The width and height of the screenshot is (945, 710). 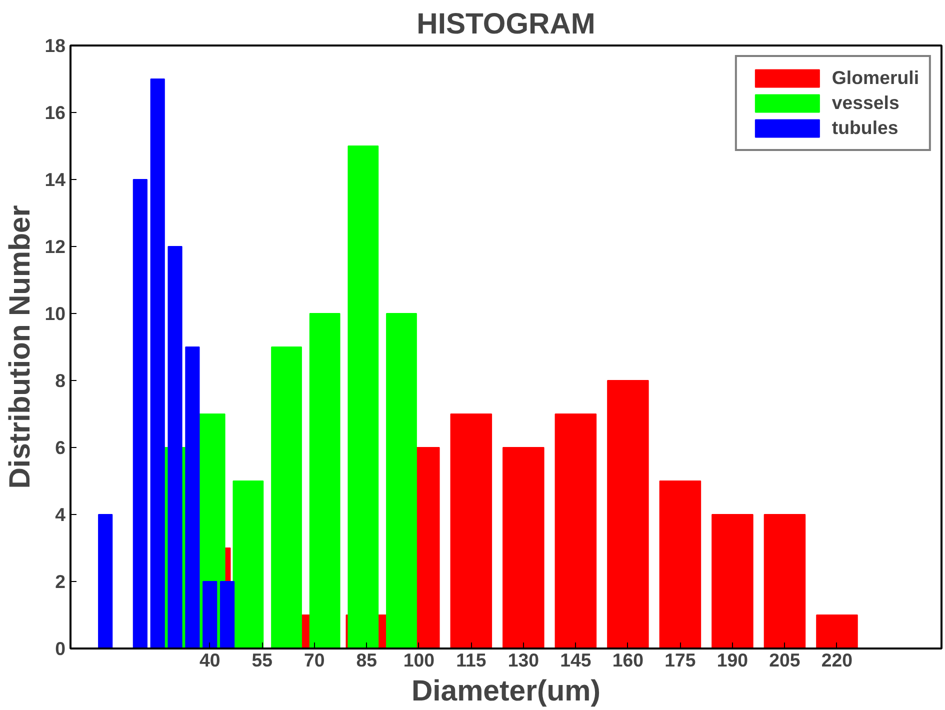 I want to click on y-axis-title: Distribution Number, so click(x=20, y=347).